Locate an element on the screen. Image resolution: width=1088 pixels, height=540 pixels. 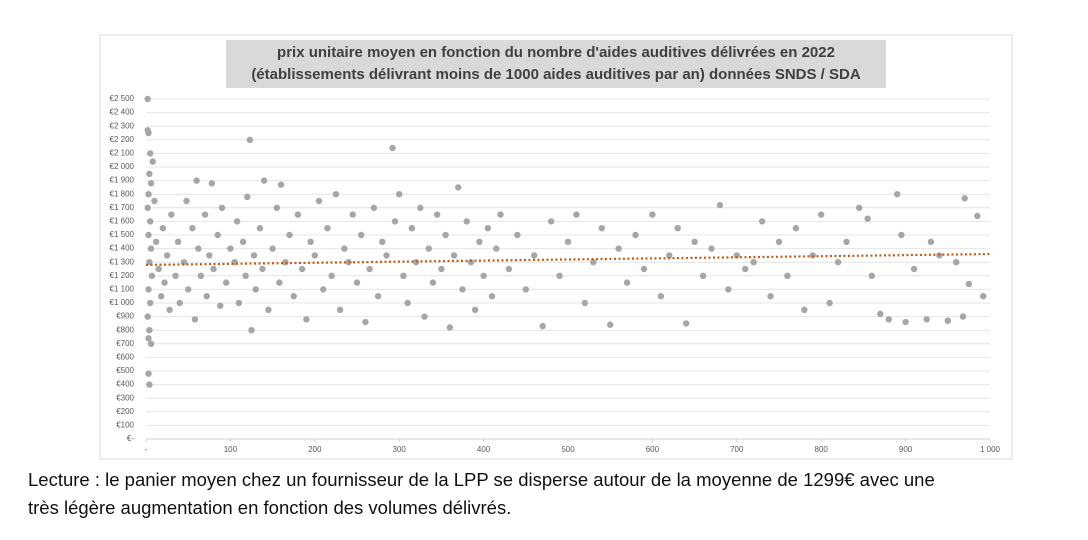
x-tick-label: 600 is located at coordinates (653, 449).